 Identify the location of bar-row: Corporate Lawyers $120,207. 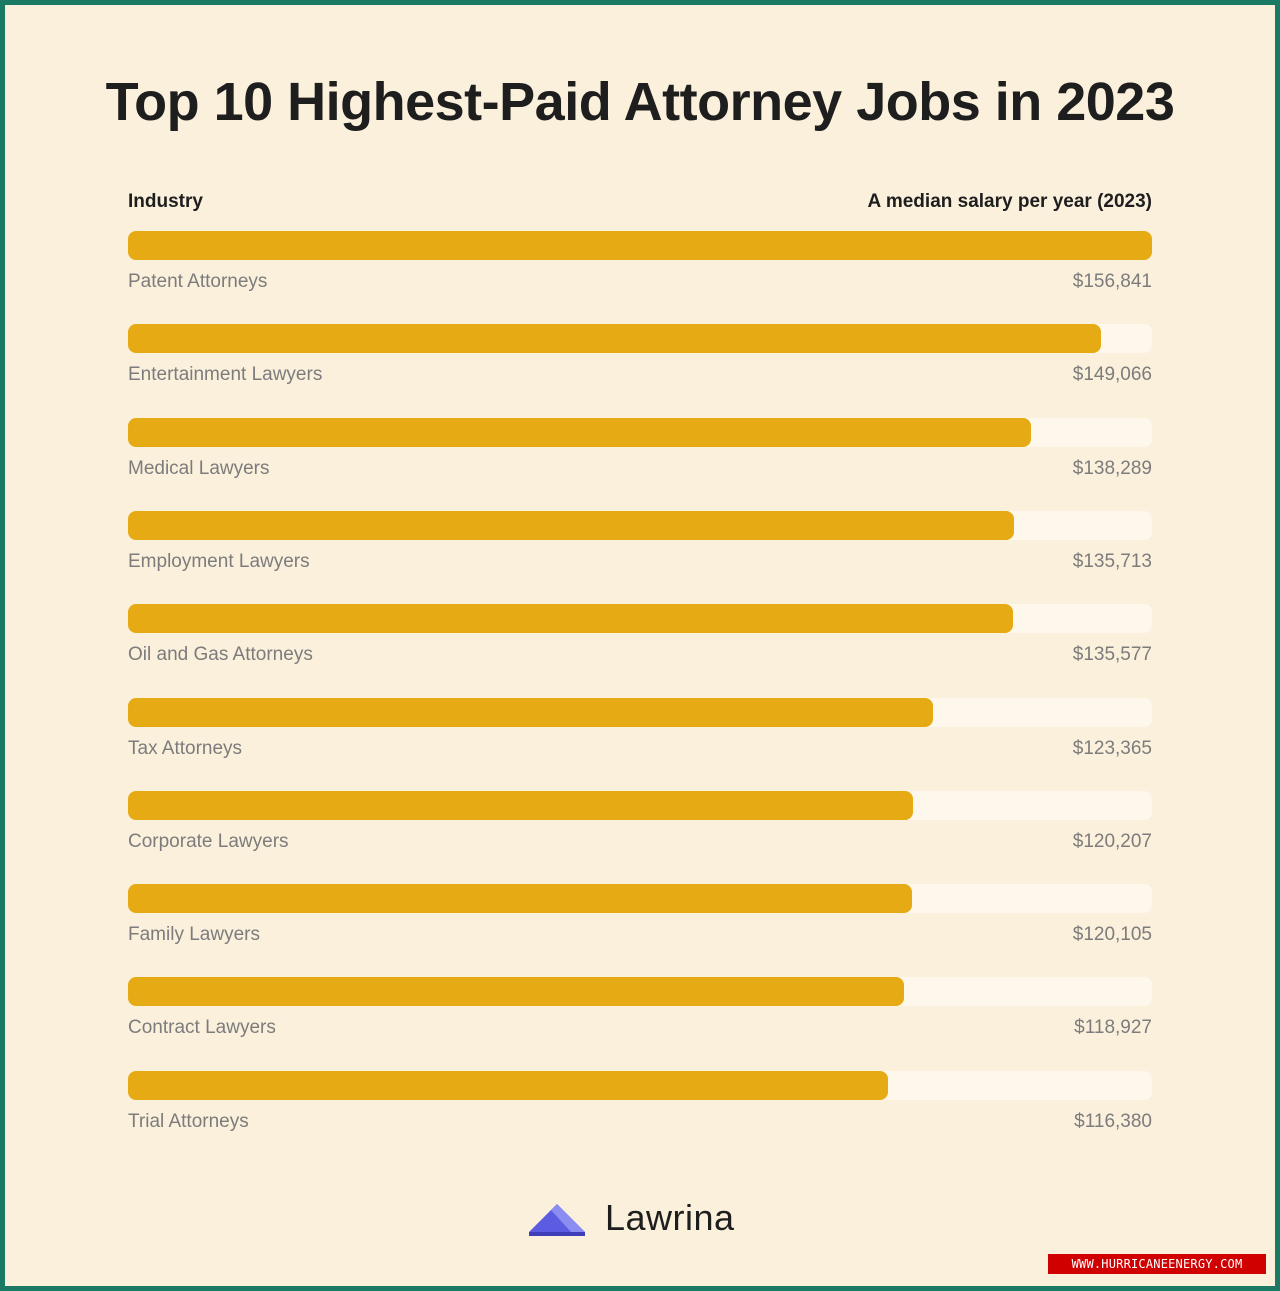
(640, 830).